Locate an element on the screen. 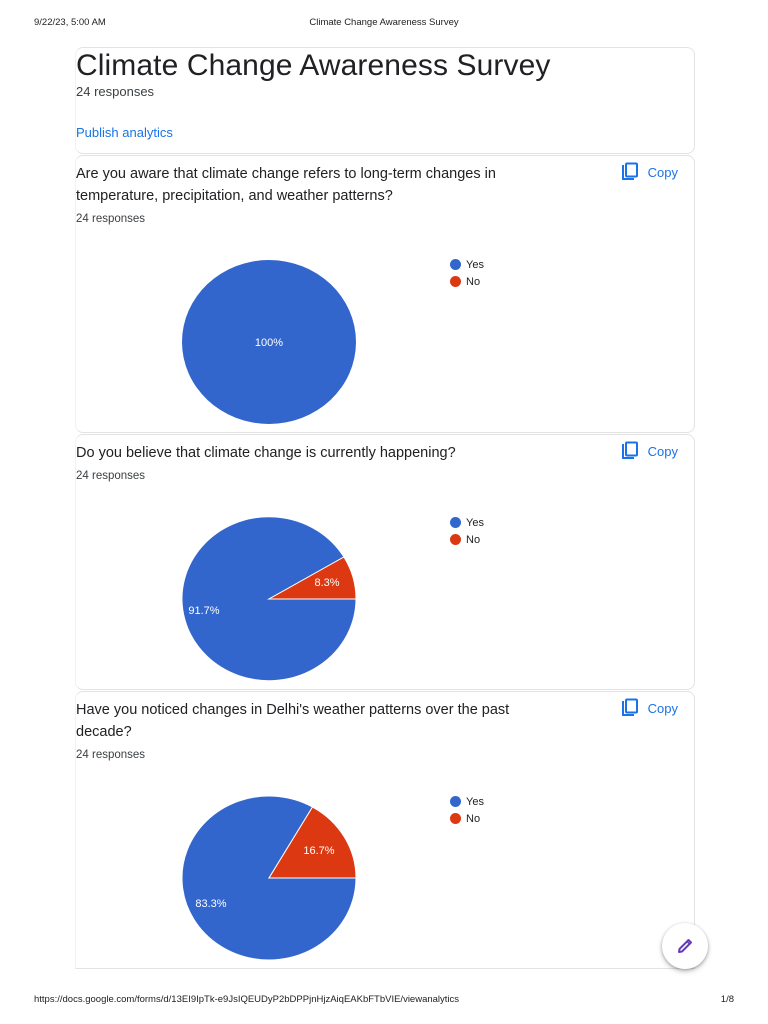 Image resolution: width=768 pixels, height=1024 pixels. form-title: Climate Change Awareness Survey is located at coordinates (313, 65).